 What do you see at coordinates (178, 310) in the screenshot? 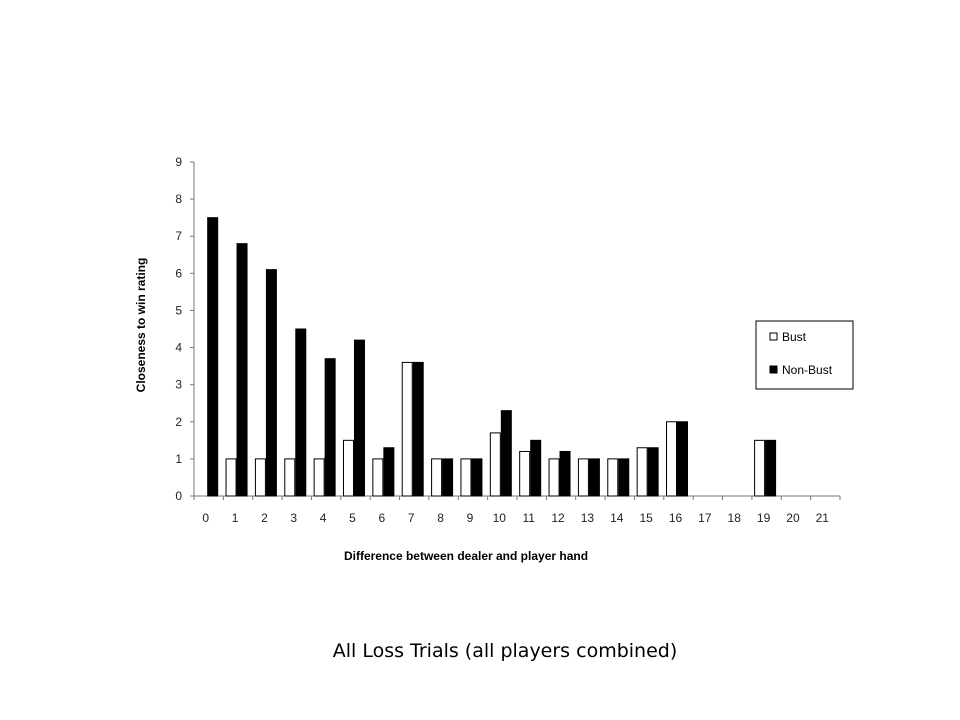
I see `y-tick-label: 5` at bounding box center [178, 310].